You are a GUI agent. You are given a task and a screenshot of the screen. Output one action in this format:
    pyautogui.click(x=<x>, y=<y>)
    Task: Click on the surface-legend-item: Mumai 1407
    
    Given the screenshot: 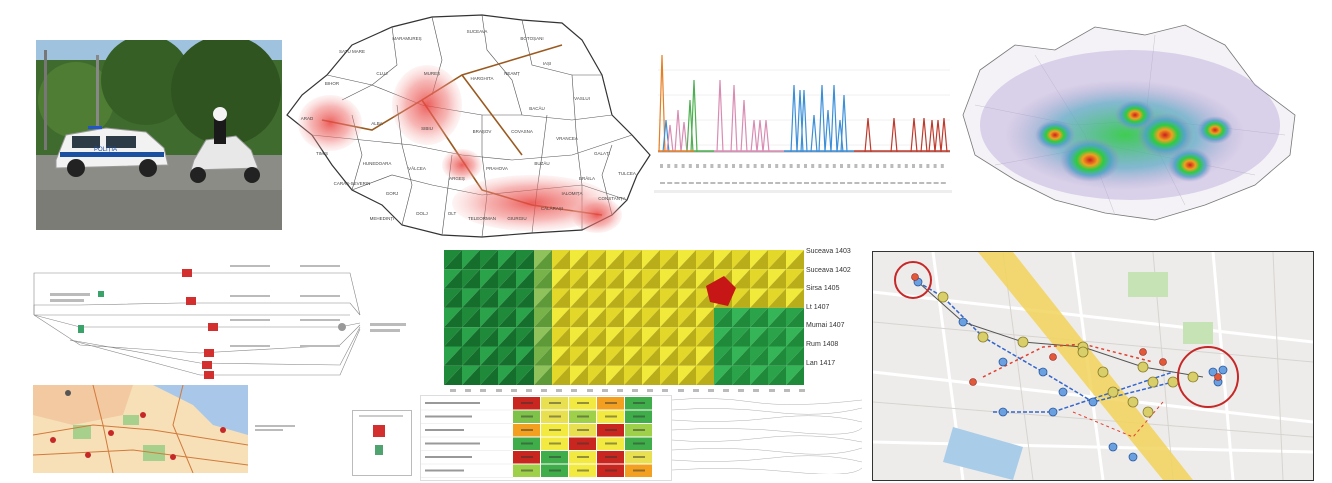 What is the action you would take?
    pyautogui.click(x=825, y=326)
    